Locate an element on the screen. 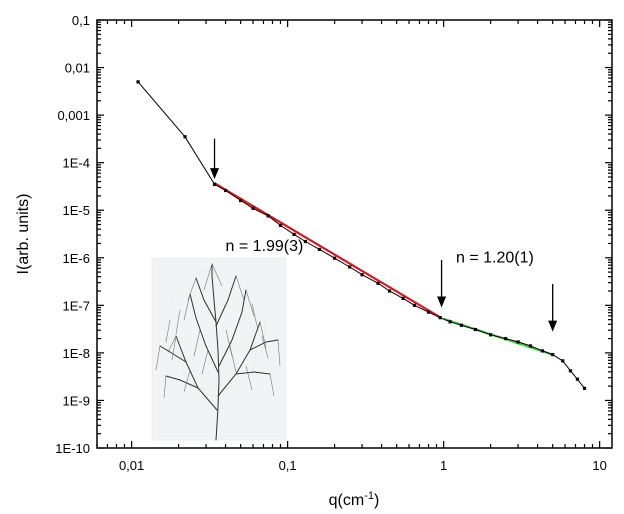 Image resolution: width=624 pixels, height=514 pixels. y-tick-label: 0,01 is located at coordinates (77, 68).